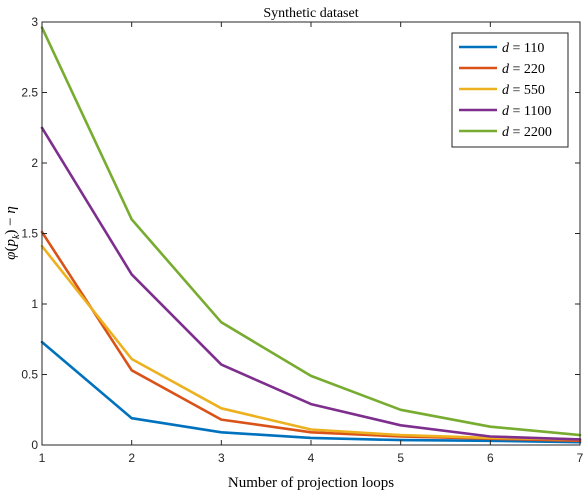 The image size is (584, 492). What do you see at coordinates (34, 163) in the screenshot?
I see `y-tick-label: 2` at bounding box center [34, 163].